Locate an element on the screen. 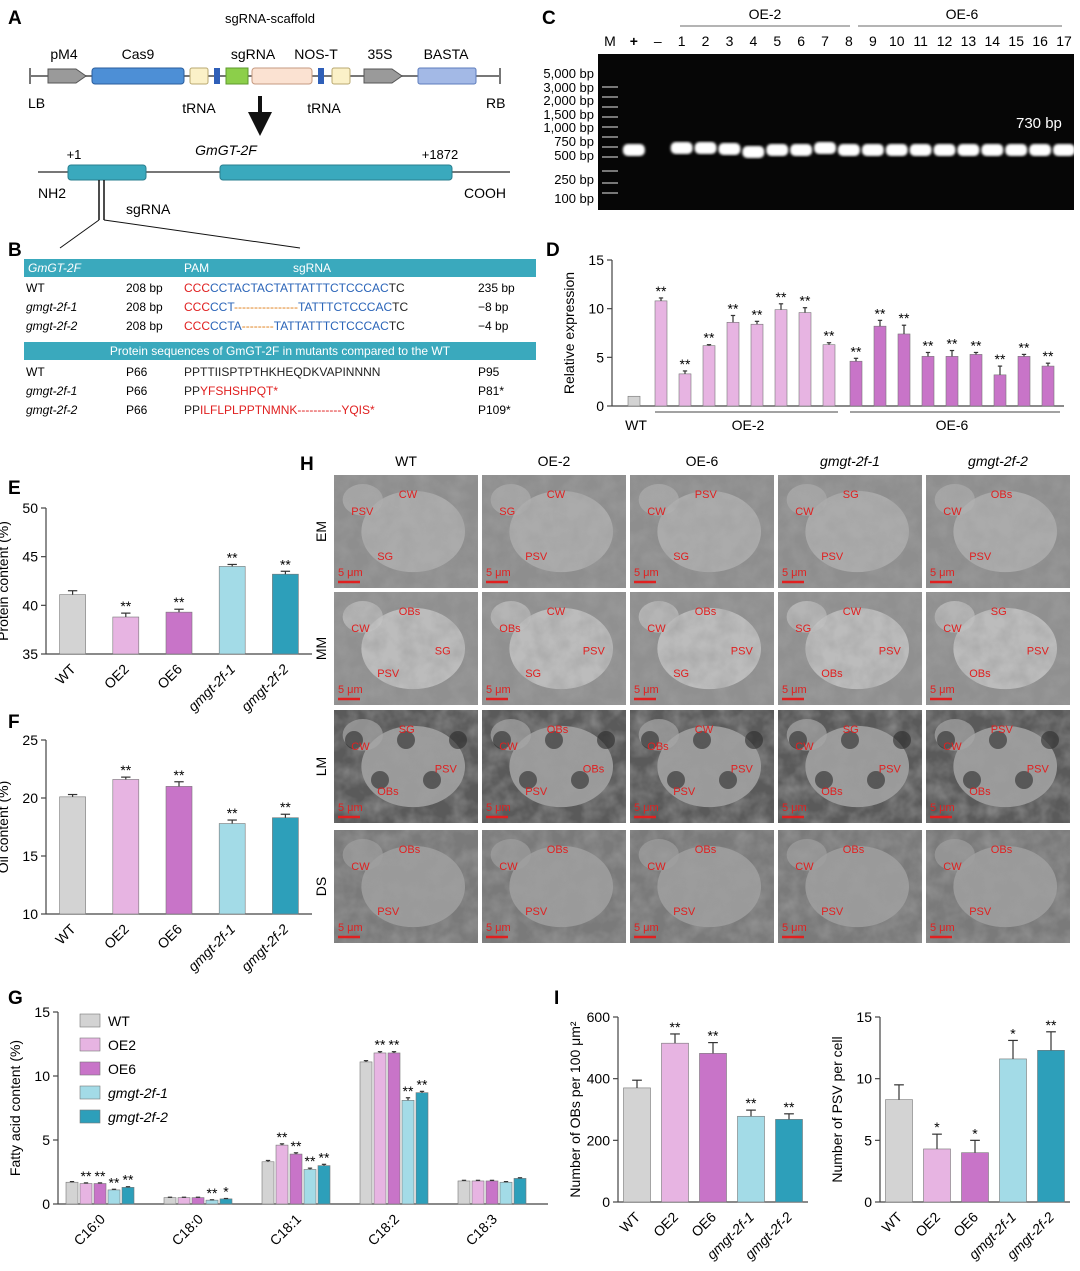 This screenshot has width=1080, height=1271. y-tick-label: 5 is located at coordinates (46, 1140).